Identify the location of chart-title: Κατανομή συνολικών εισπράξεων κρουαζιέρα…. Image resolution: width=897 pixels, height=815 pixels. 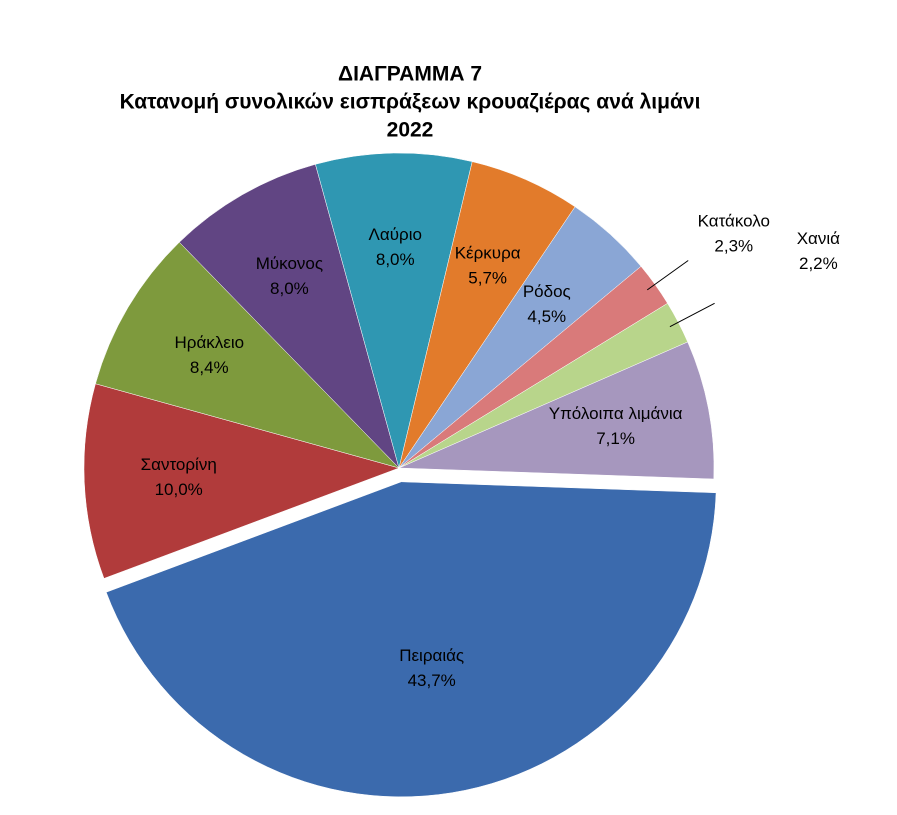
(410, 102).